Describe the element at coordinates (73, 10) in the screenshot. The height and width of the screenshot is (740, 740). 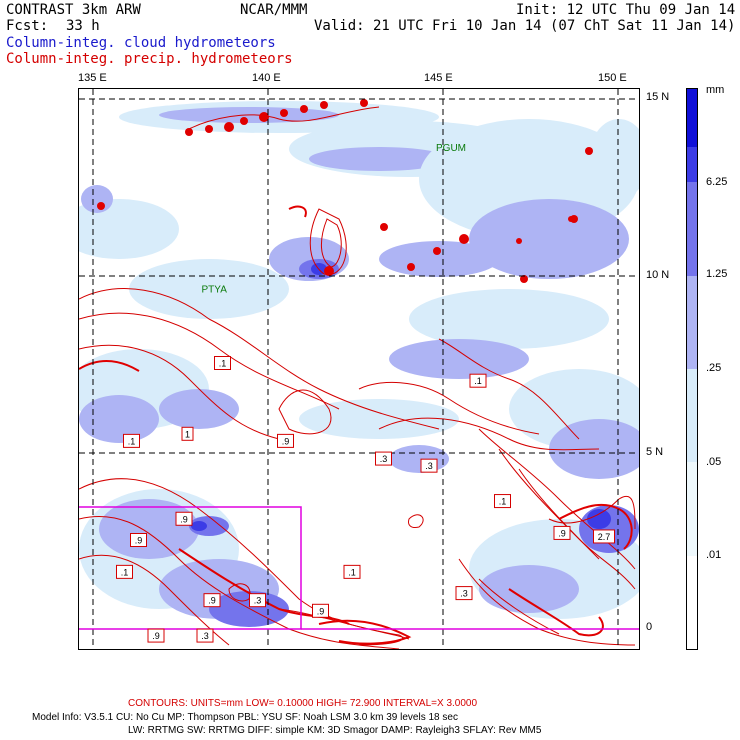
I see `model-title: CONTRAST 3km ARW` at that location.